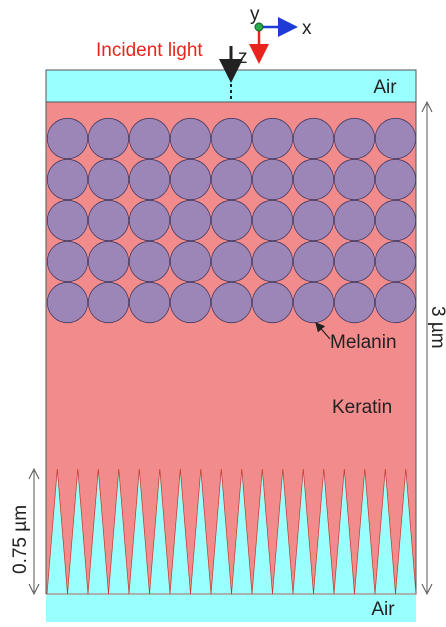  What do you see at coordinates (427, 589) in the screenshot?
I see `total-thickness-arrow-bottom` at bounding box center [427, 589].